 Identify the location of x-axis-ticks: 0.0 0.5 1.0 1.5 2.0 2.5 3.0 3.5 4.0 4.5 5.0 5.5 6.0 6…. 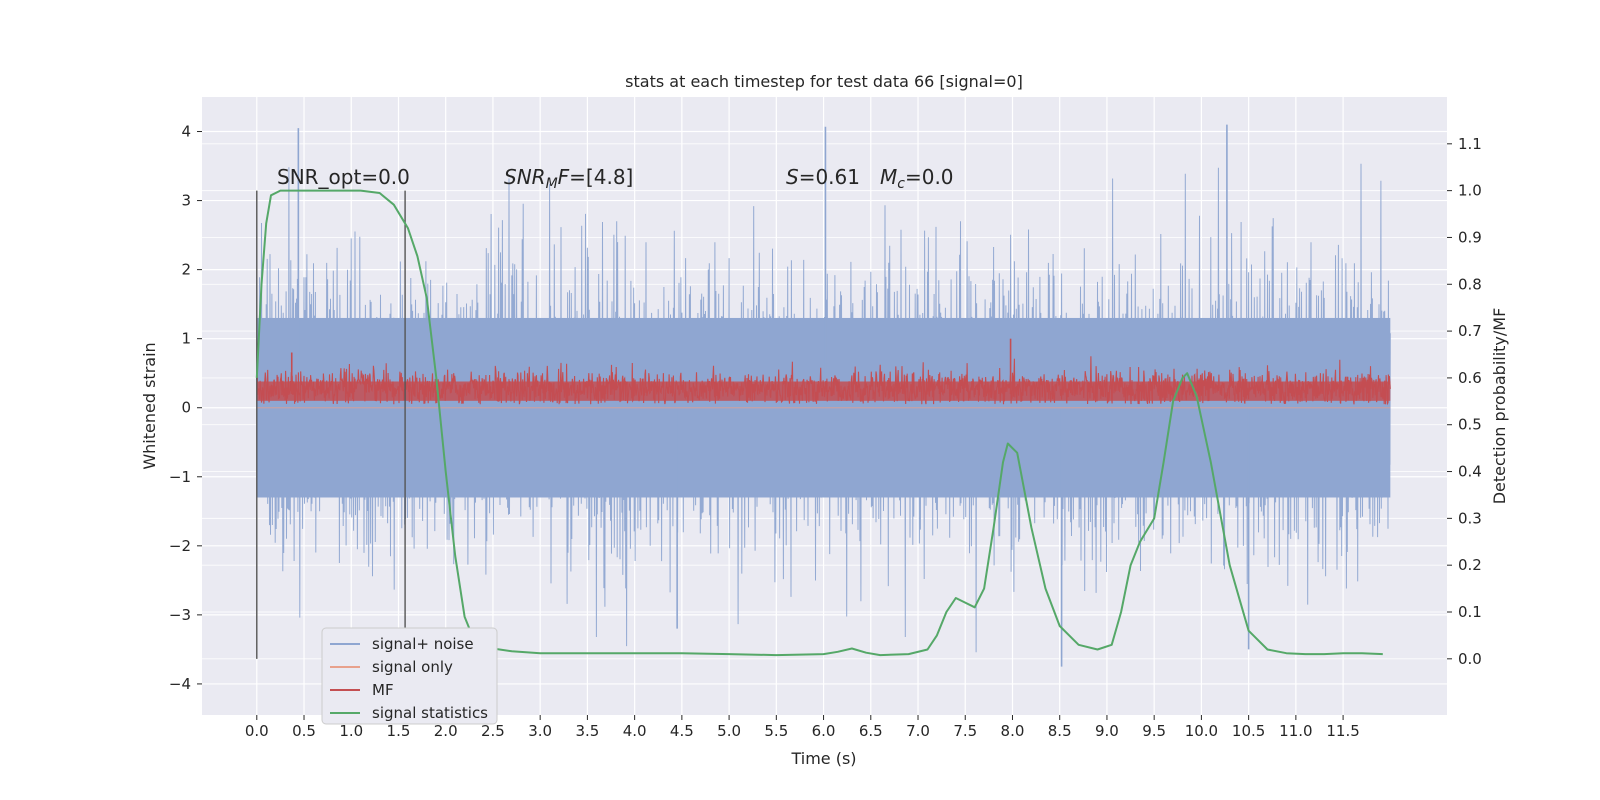
(802, 727).